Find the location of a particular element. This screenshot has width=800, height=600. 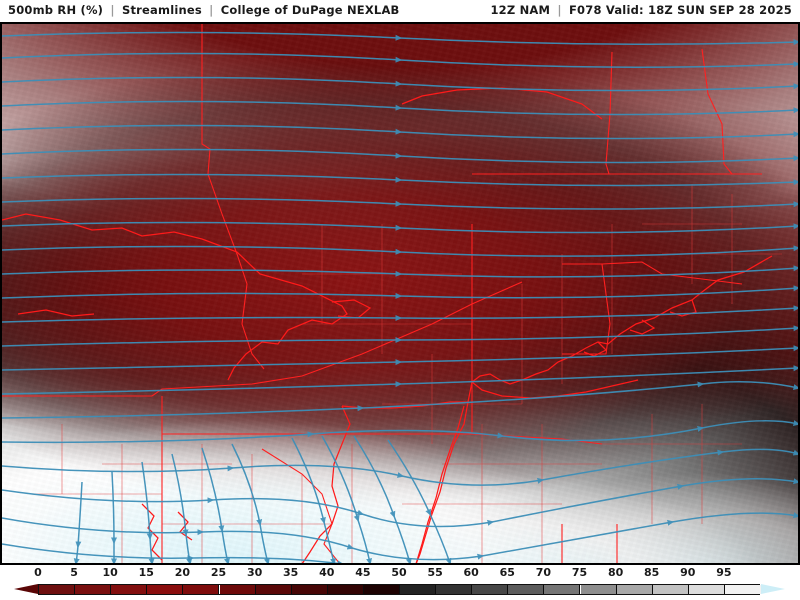

forecast-valid-label: F078 Valid: 18Z SUN SEP 28 2025 is located at coordinates (680, 10).